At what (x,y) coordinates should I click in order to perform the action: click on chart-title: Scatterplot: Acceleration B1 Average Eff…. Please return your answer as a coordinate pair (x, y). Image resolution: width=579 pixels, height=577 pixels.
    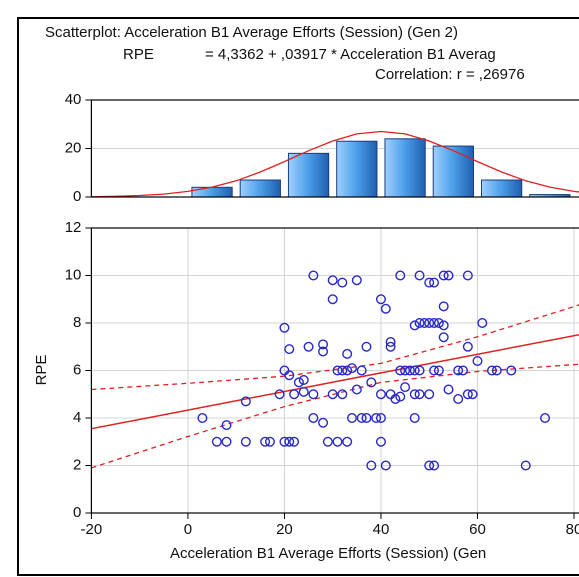
    Looking at the image, I should click on (251, 32).